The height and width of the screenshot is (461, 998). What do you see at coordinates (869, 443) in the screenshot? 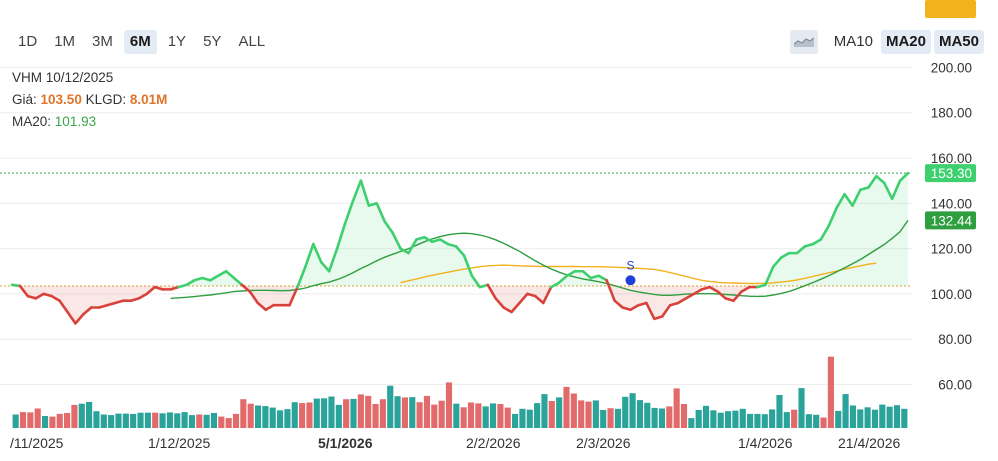
I see `x-tick-label: 21/4/2026` at bounding box center [869, 443].